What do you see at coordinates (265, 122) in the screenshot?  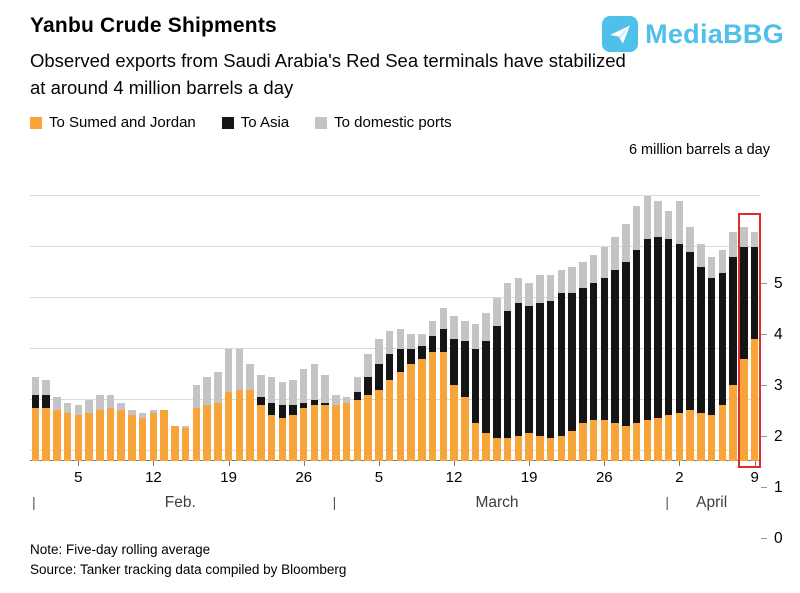 I see `legend-label: To Asia` at bounding box center [265, 122].